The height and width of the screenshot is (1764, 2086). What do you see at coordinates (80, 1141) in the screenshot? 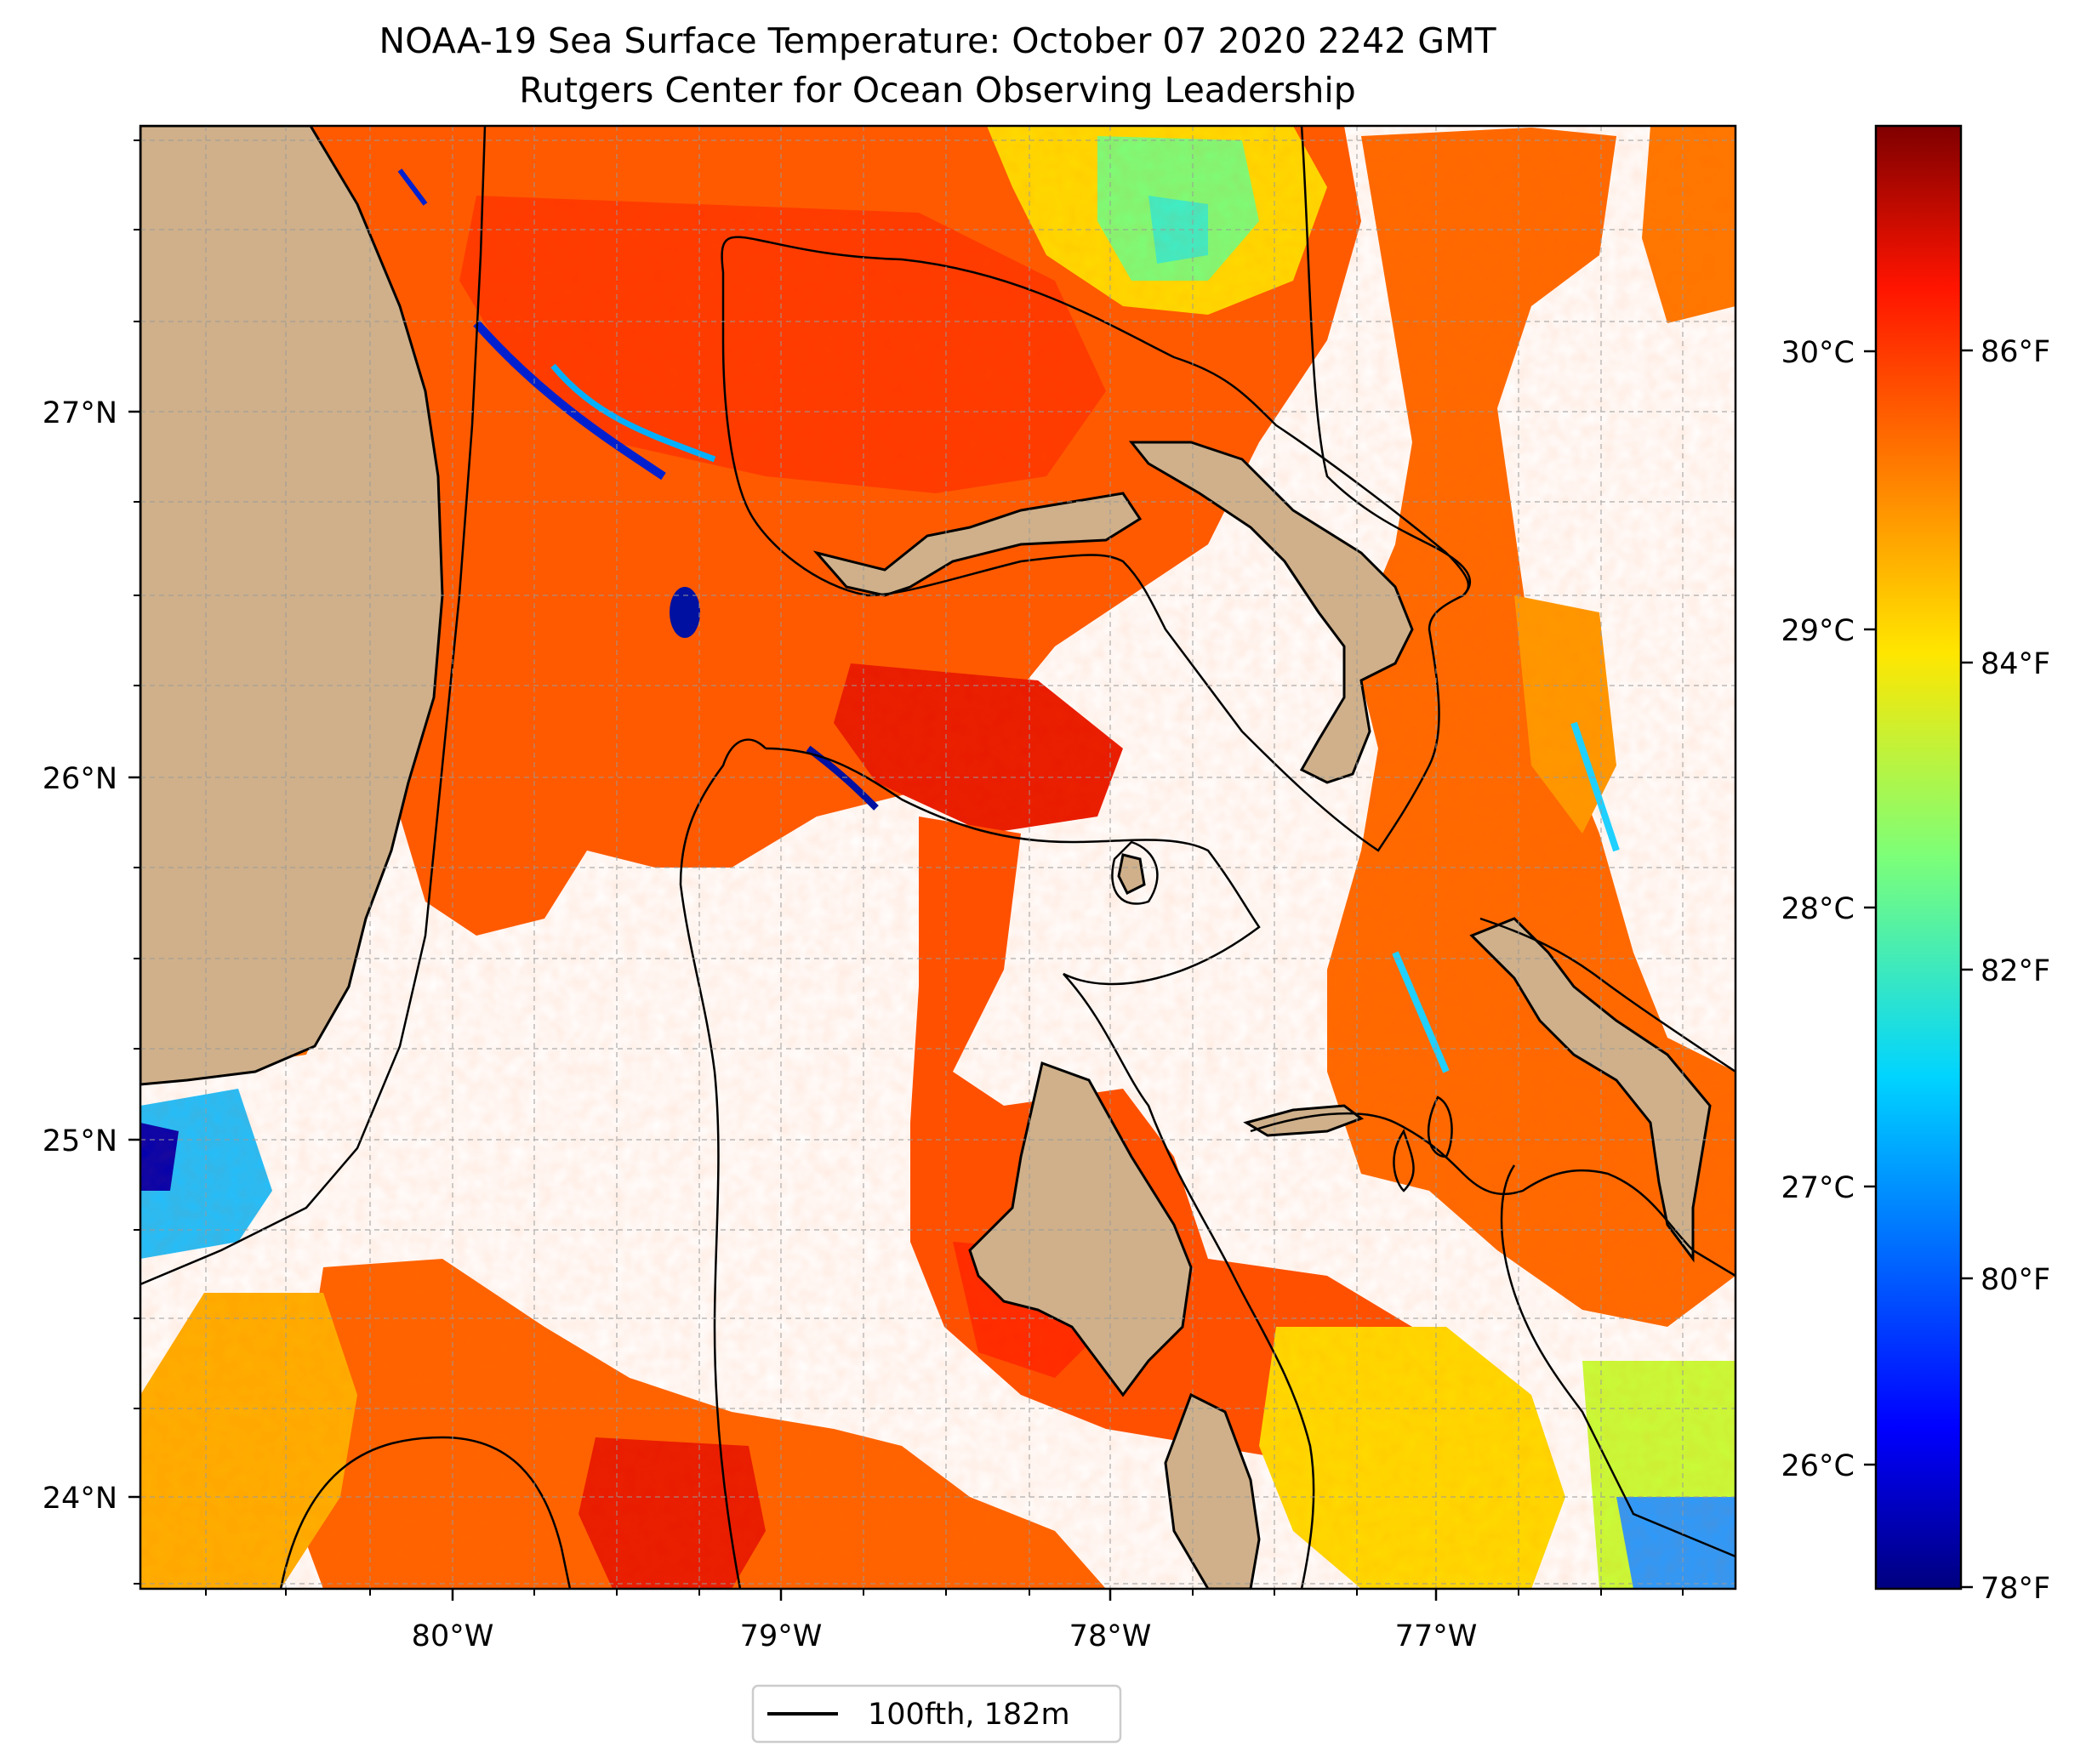
I see `lat-tick-label: 25°N` at bounding box center [80, 1141].